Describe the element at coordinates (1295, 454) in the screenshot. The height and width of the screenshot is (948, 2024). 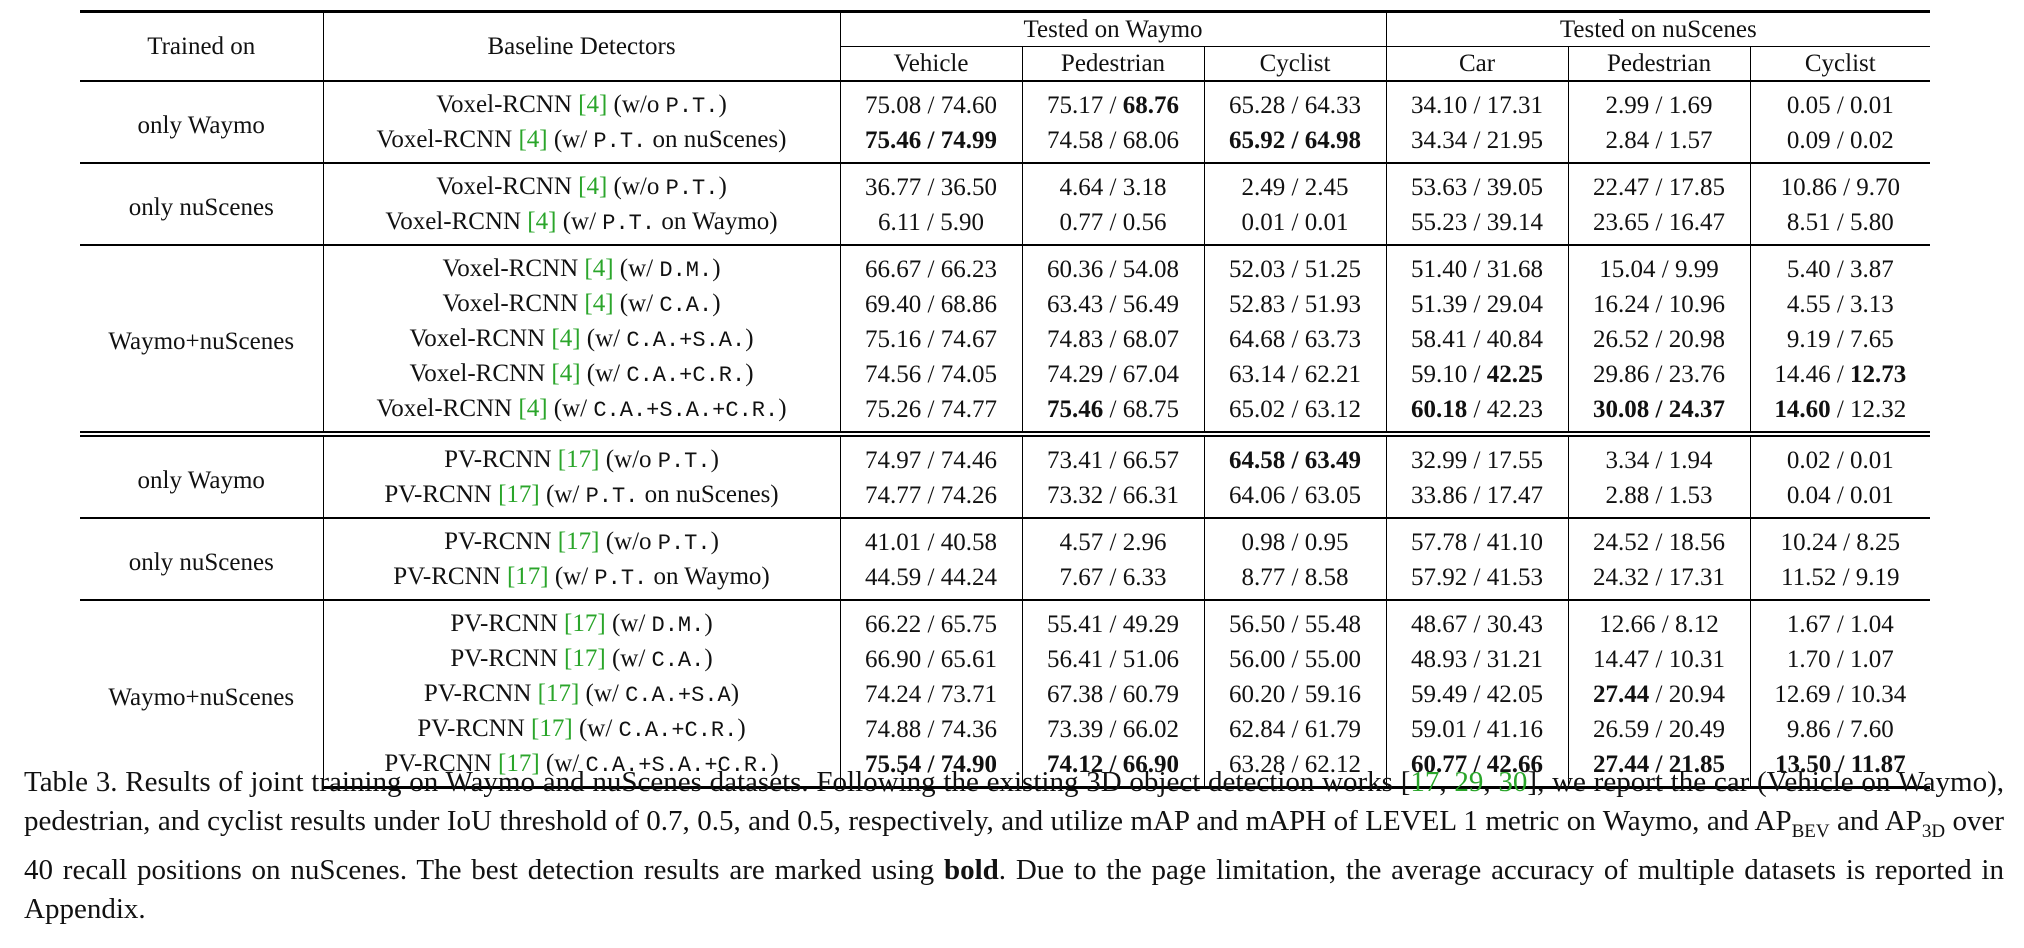
I see `score-cell-waymo-cyclist: 64.58 / 63.49` at that location.